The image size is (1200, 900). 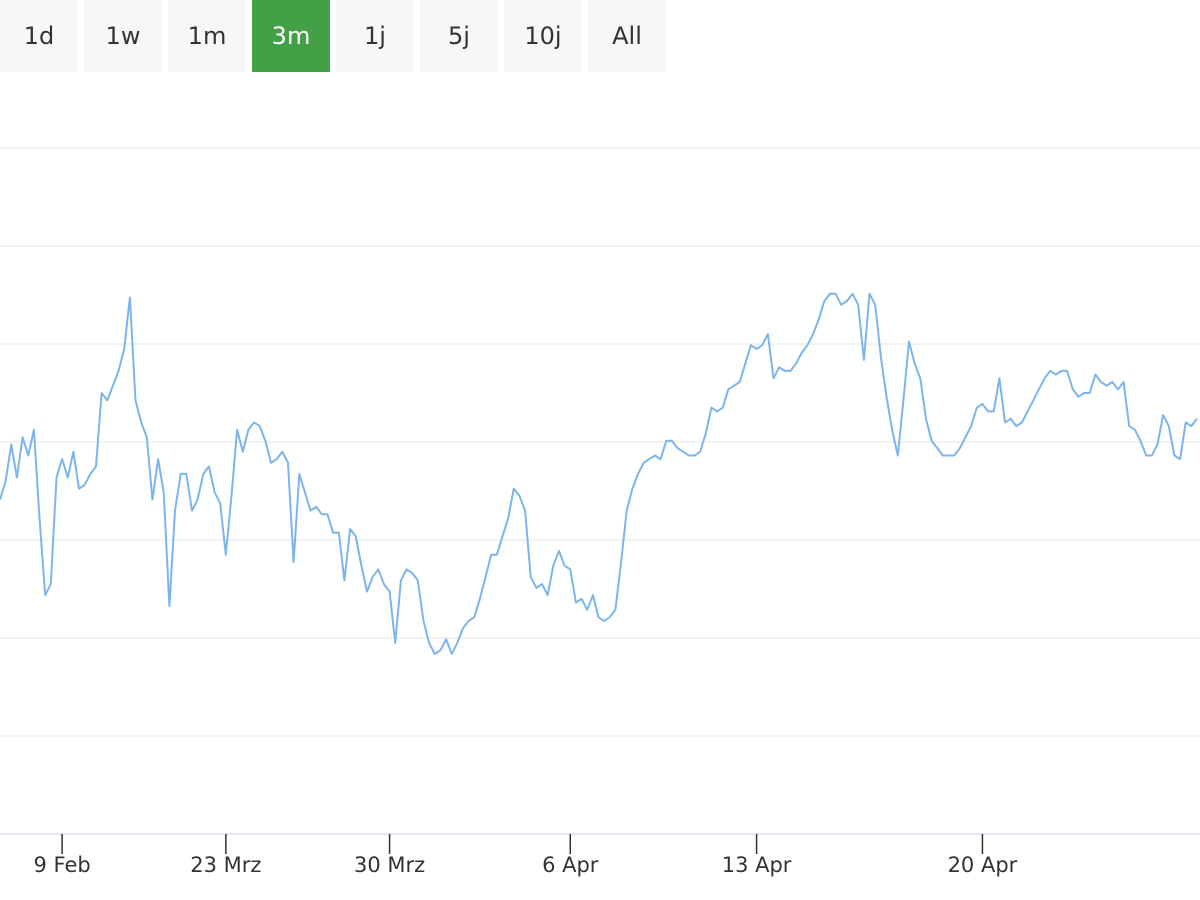 I want to click on range-button-10j: 10j, so click(x=543, y=36).